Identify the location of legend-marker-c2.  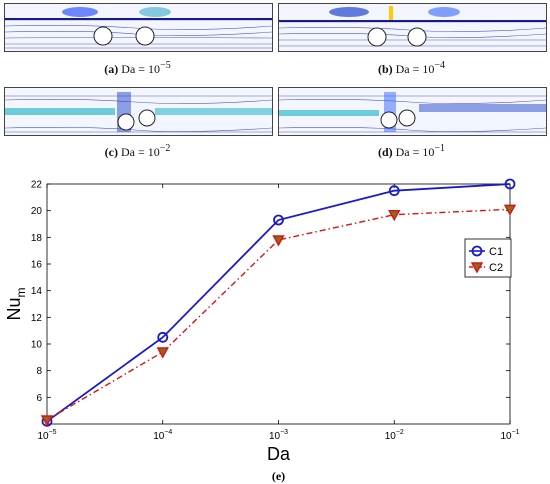
(477, 268).